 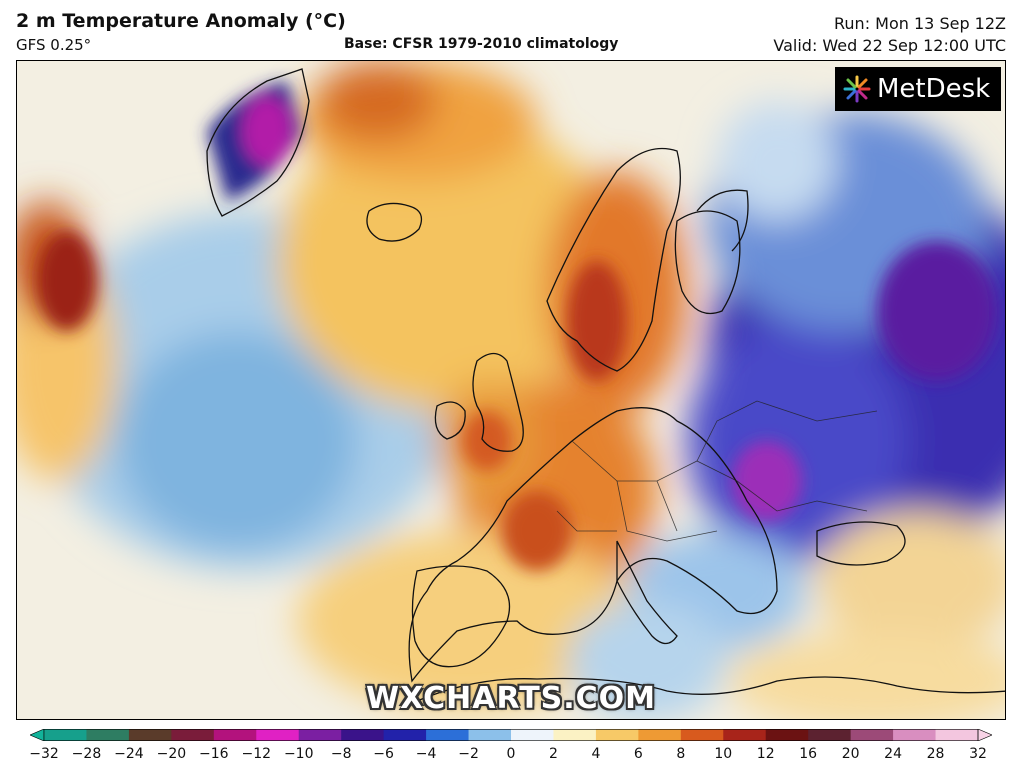 What do you see at coordinates (481, 44) in the screenshot?
I see `base-climatology-label: Base: CFSR 1979-2010 climatology` at bounding box center [481, 44].